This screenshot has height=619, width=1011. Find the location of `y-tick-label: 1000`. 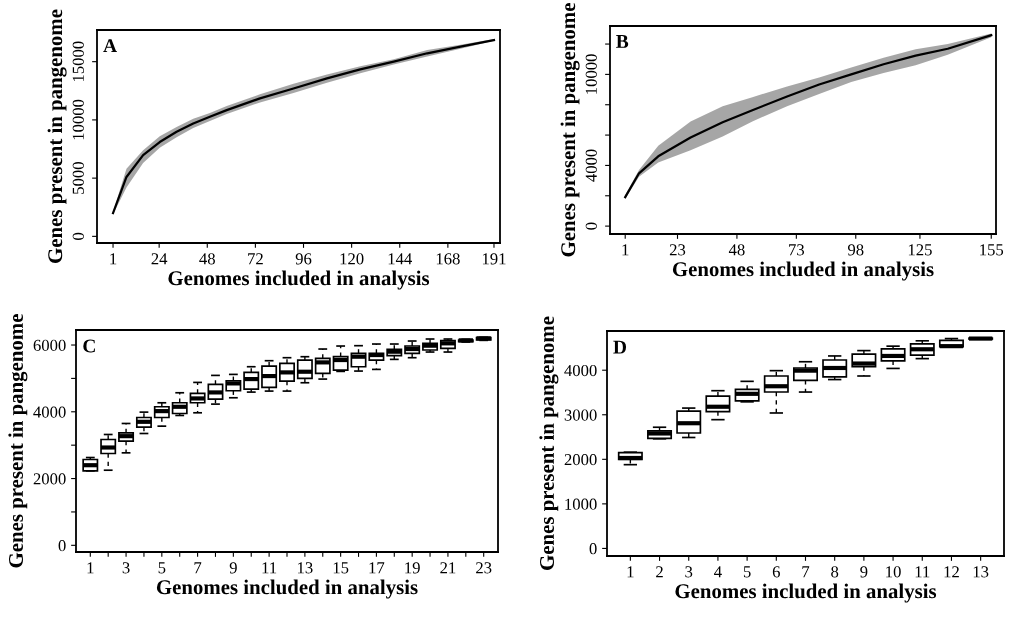

y-tick-label: 1000 is located at coordinates (581, 504).